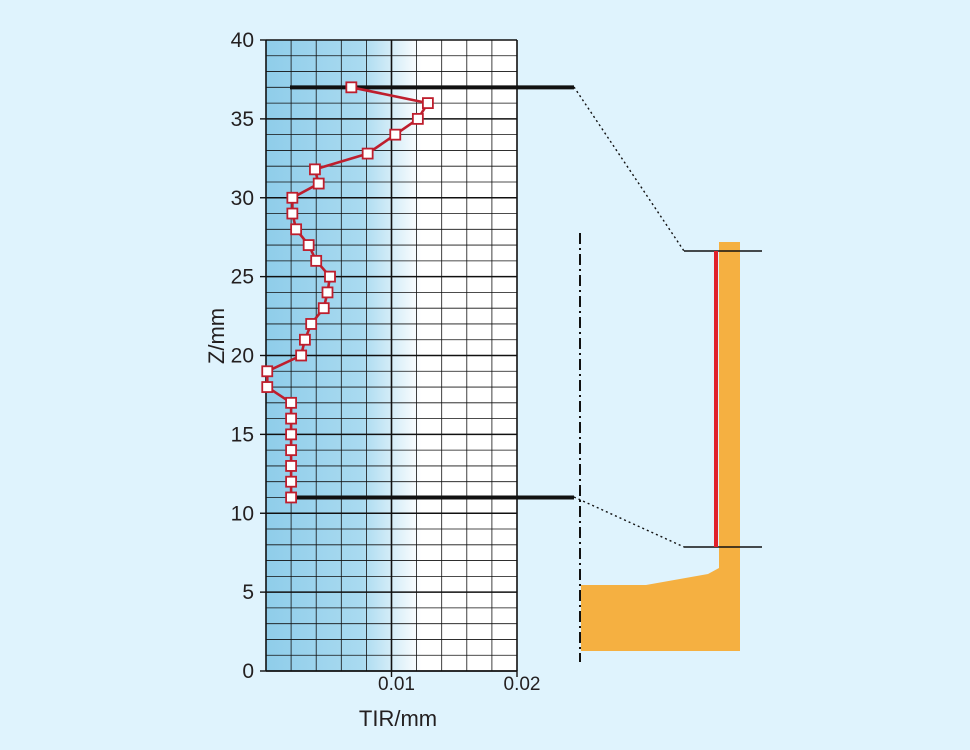 The height and width of the screenshot is (750, 970). What do you see at coordinates (629, 169) in the screenshot?
I see `zoom-line-top` at bounding box center [629, 169].